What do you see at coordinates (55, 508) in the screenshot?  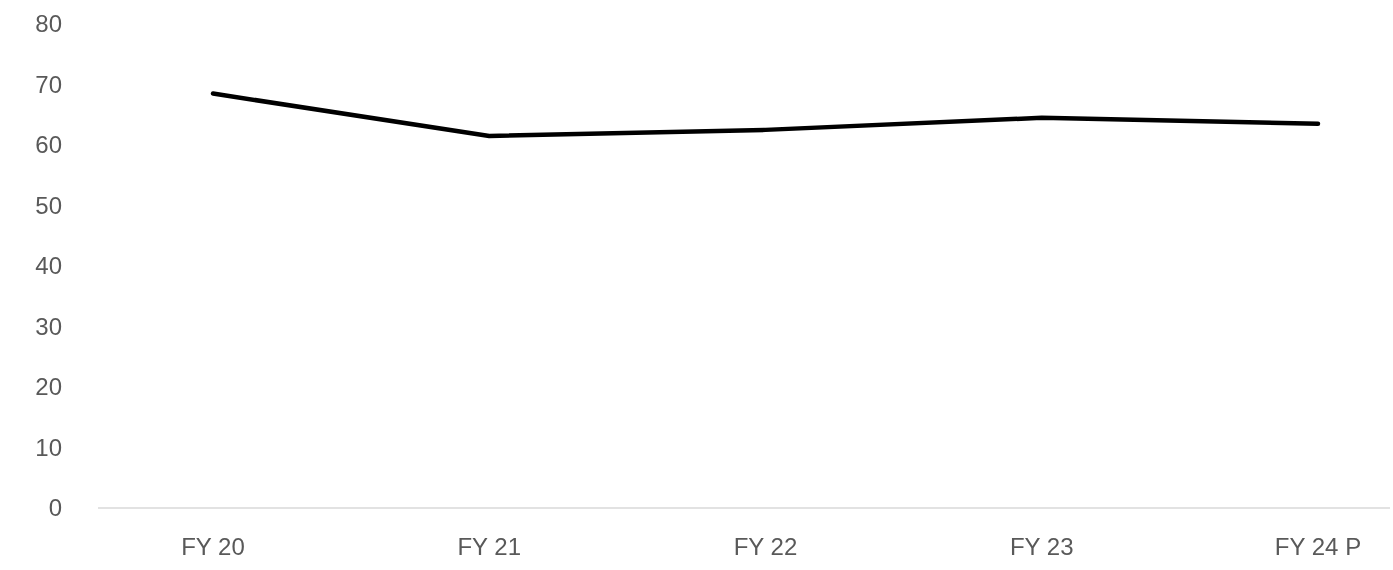 I see `y-tick-label: 0` at bounding box center [55, 508].